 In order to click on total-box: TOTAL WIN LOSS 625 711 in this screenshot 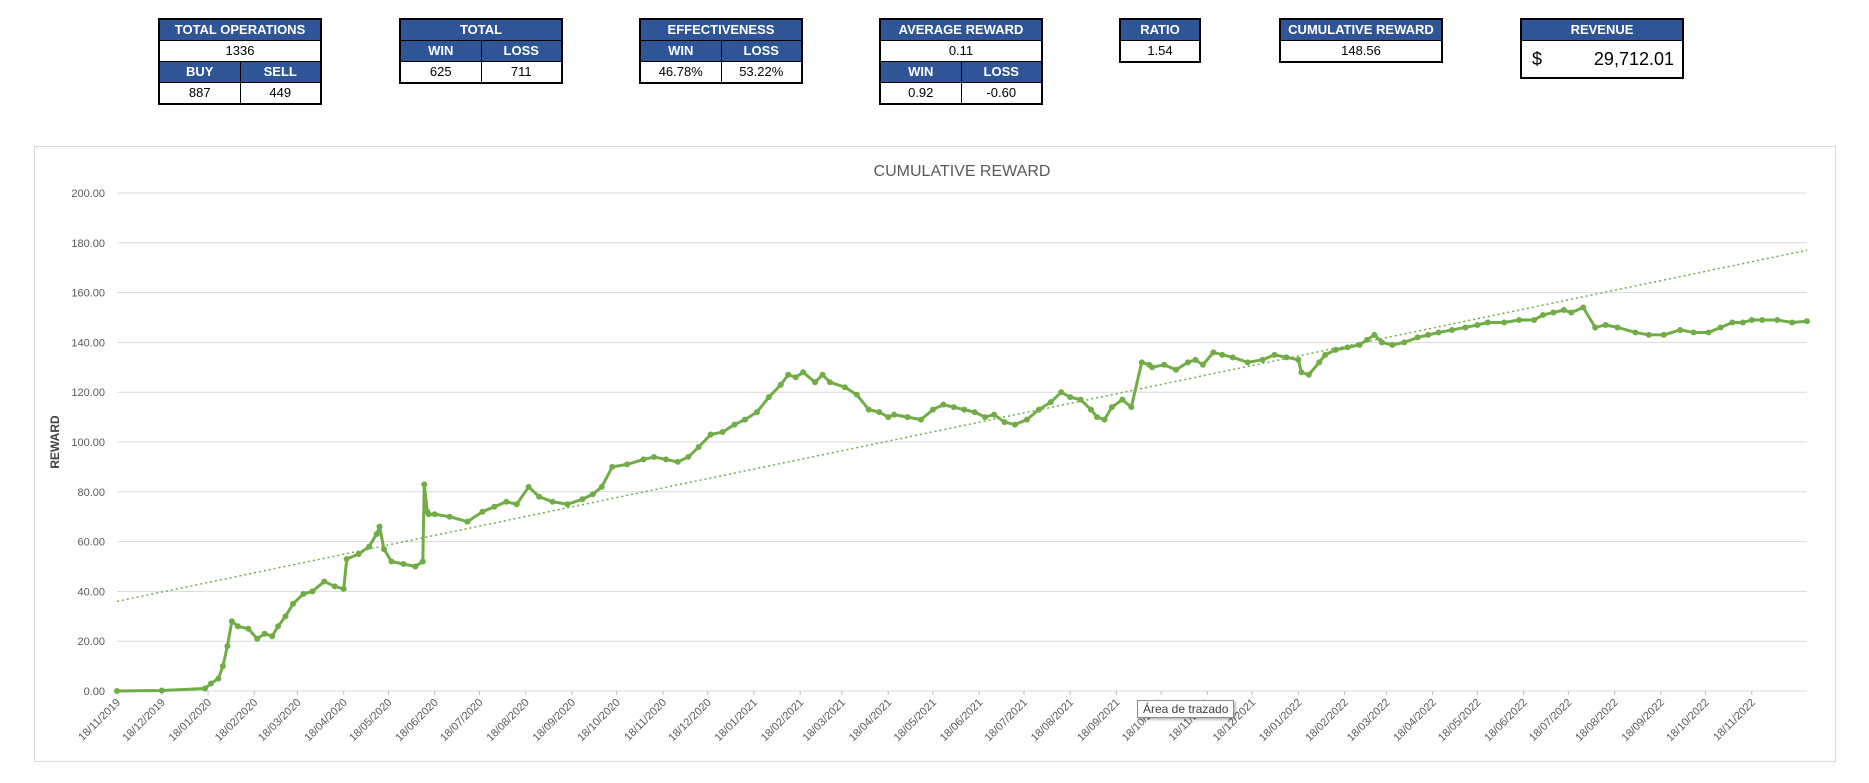, I will do `click(481, 51)`.